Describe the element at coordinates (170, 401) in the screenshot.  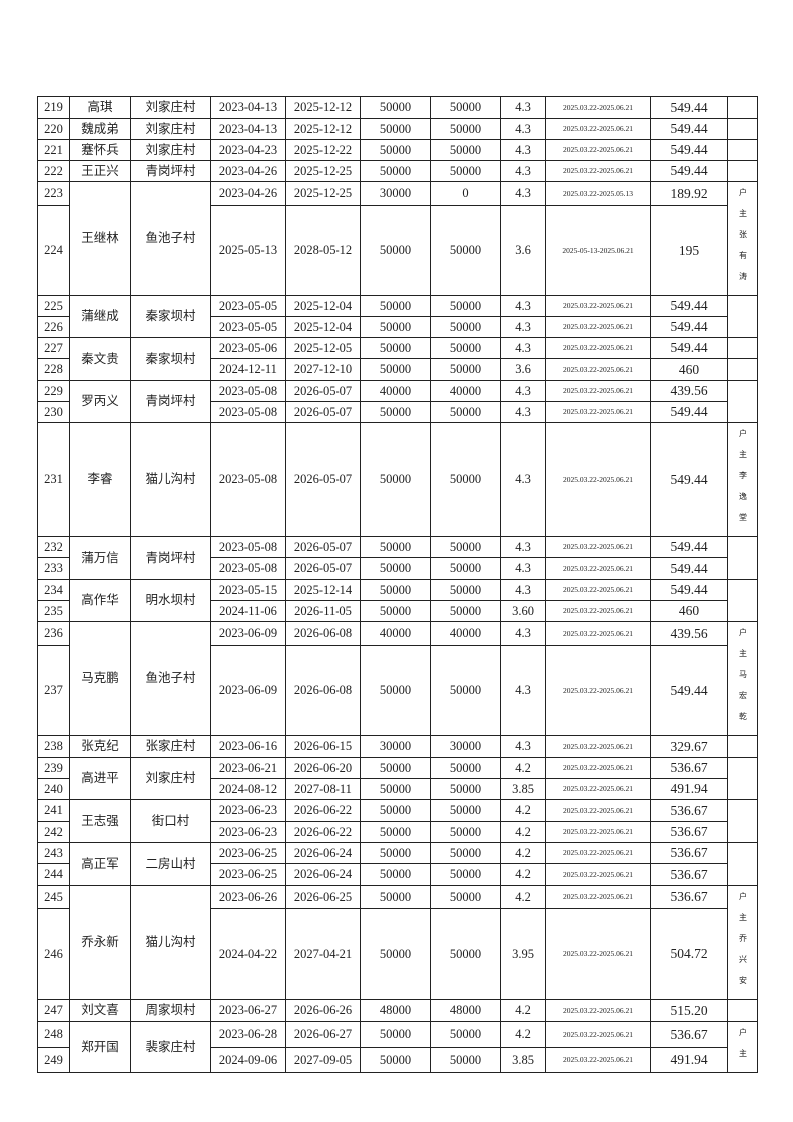
I see `village: 青岗坪村` at that location.